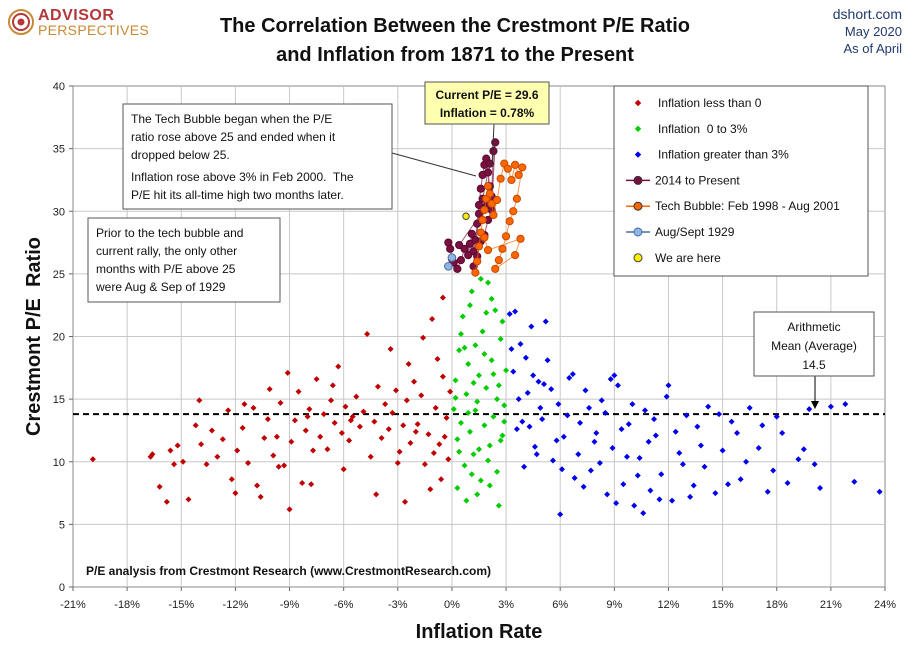 The image size is (910, 661). Describe the element at coordinates (668, 605) in the screenshot. I see `x-tick-label: 12%` at that location.